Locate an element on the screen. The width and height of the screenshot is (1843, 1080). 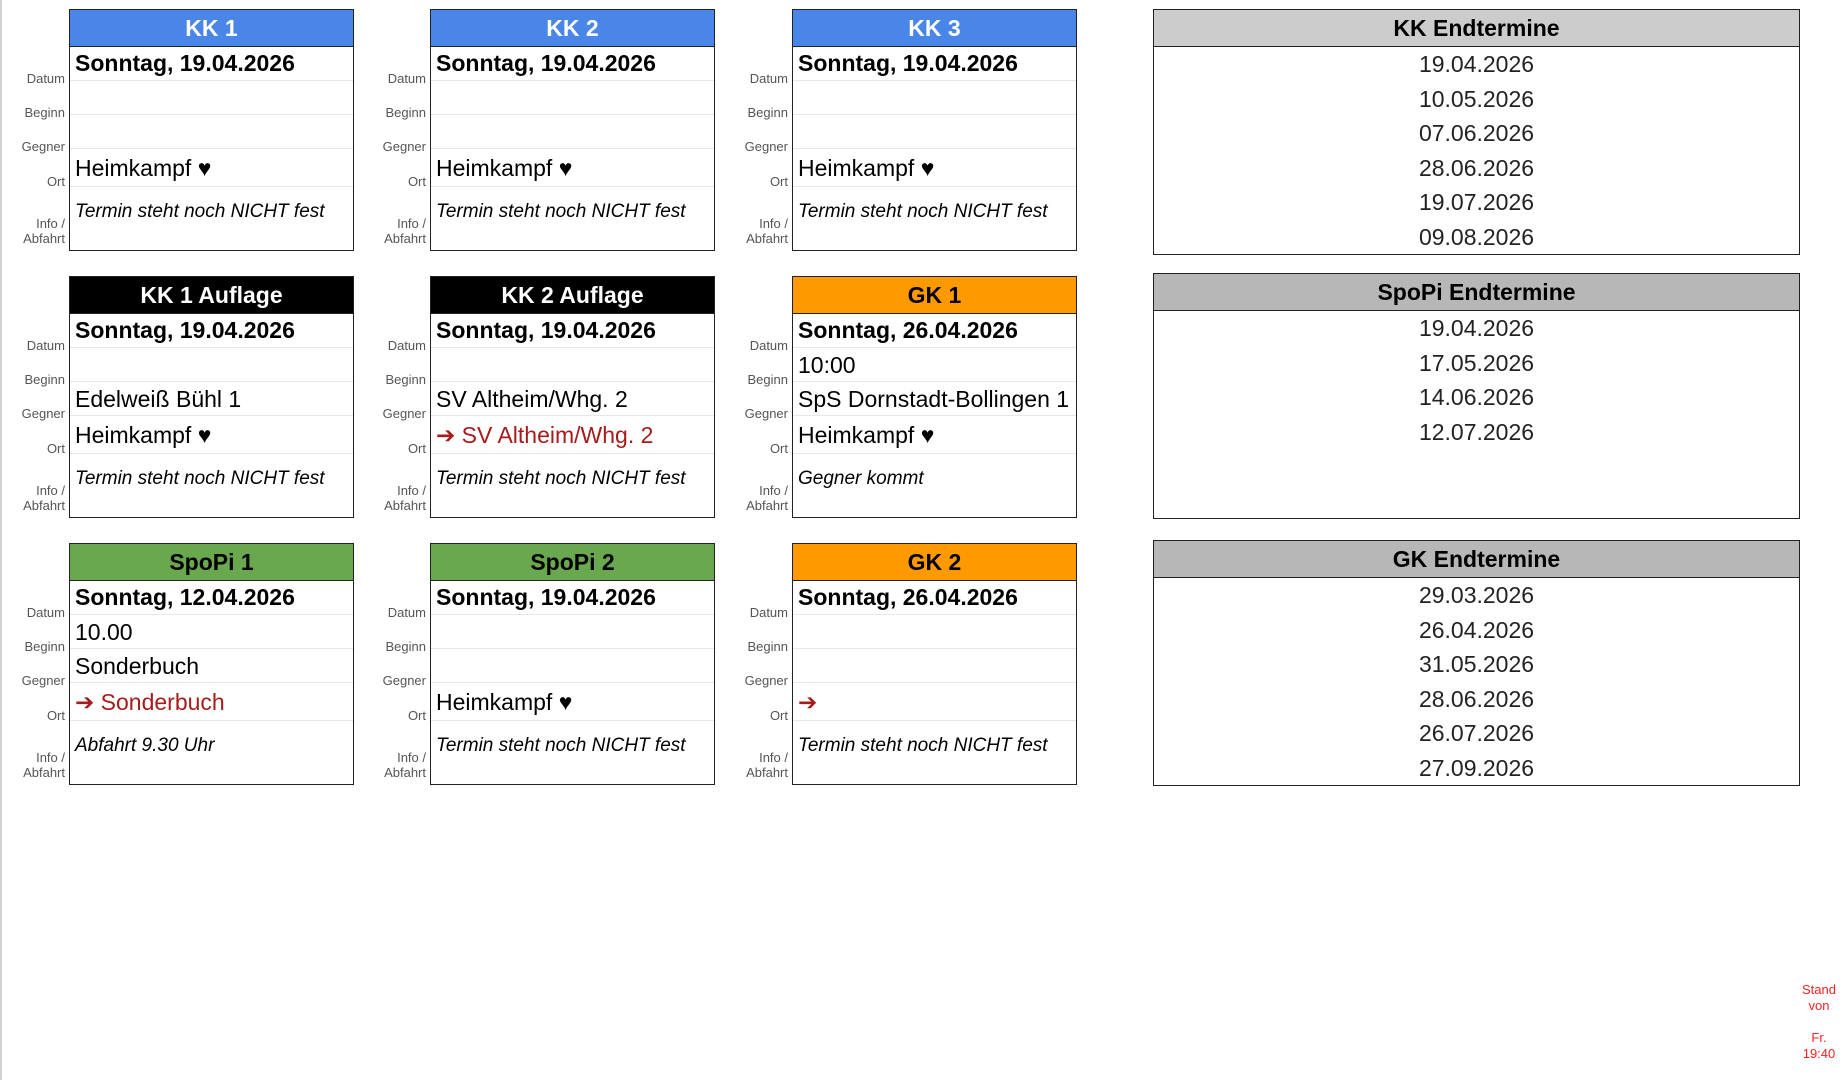
team-title: SpoPi 1 is located at coordinates (211, 562).